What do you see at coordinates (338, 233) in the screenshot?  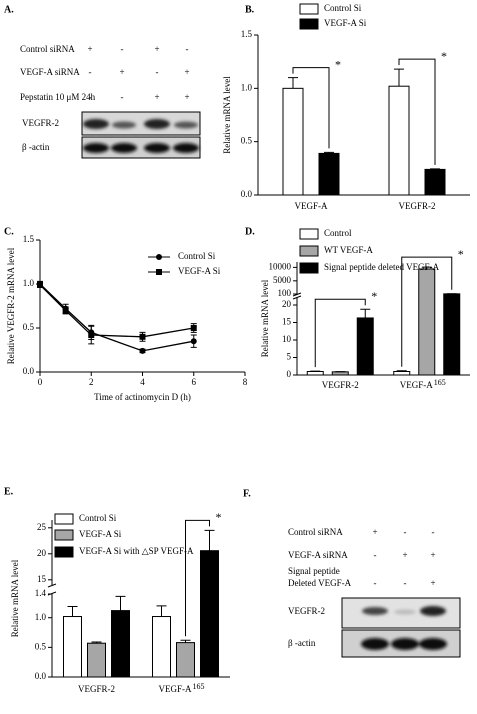 I see `legend-label: Control` at bounding box center [338, 233].